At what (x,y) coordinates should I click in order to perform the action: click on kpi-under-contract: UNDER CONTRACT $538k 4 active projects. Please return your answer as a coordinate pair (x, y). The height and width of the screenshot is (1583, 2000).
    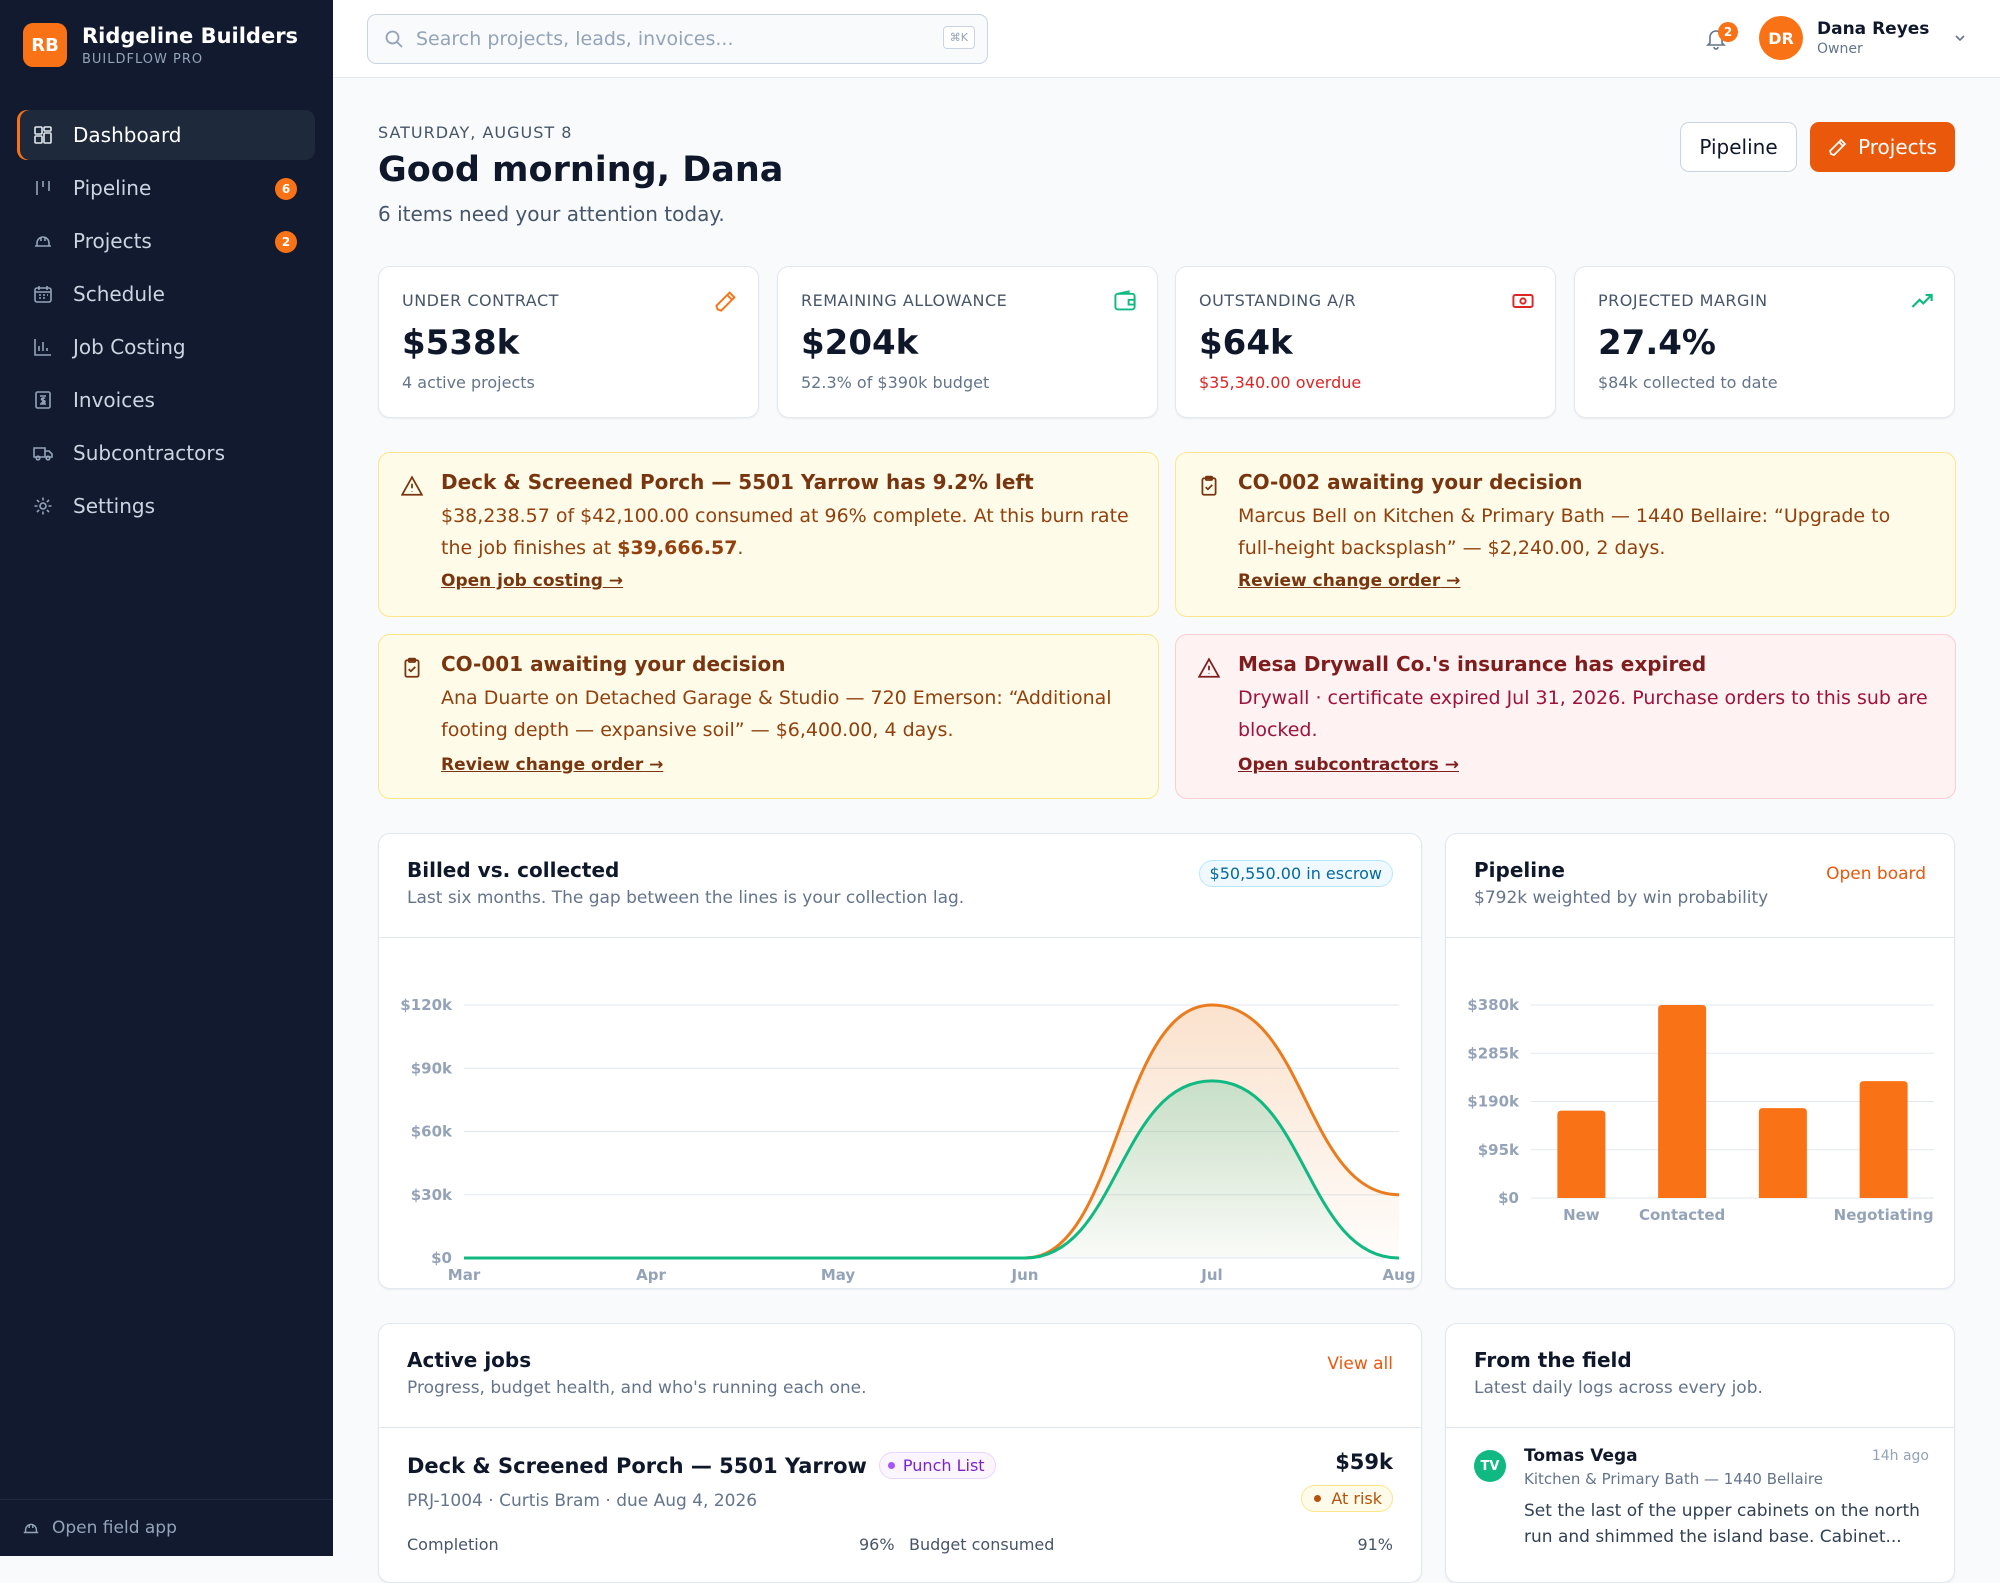
    Looking at the image, I should click on (568, 342).